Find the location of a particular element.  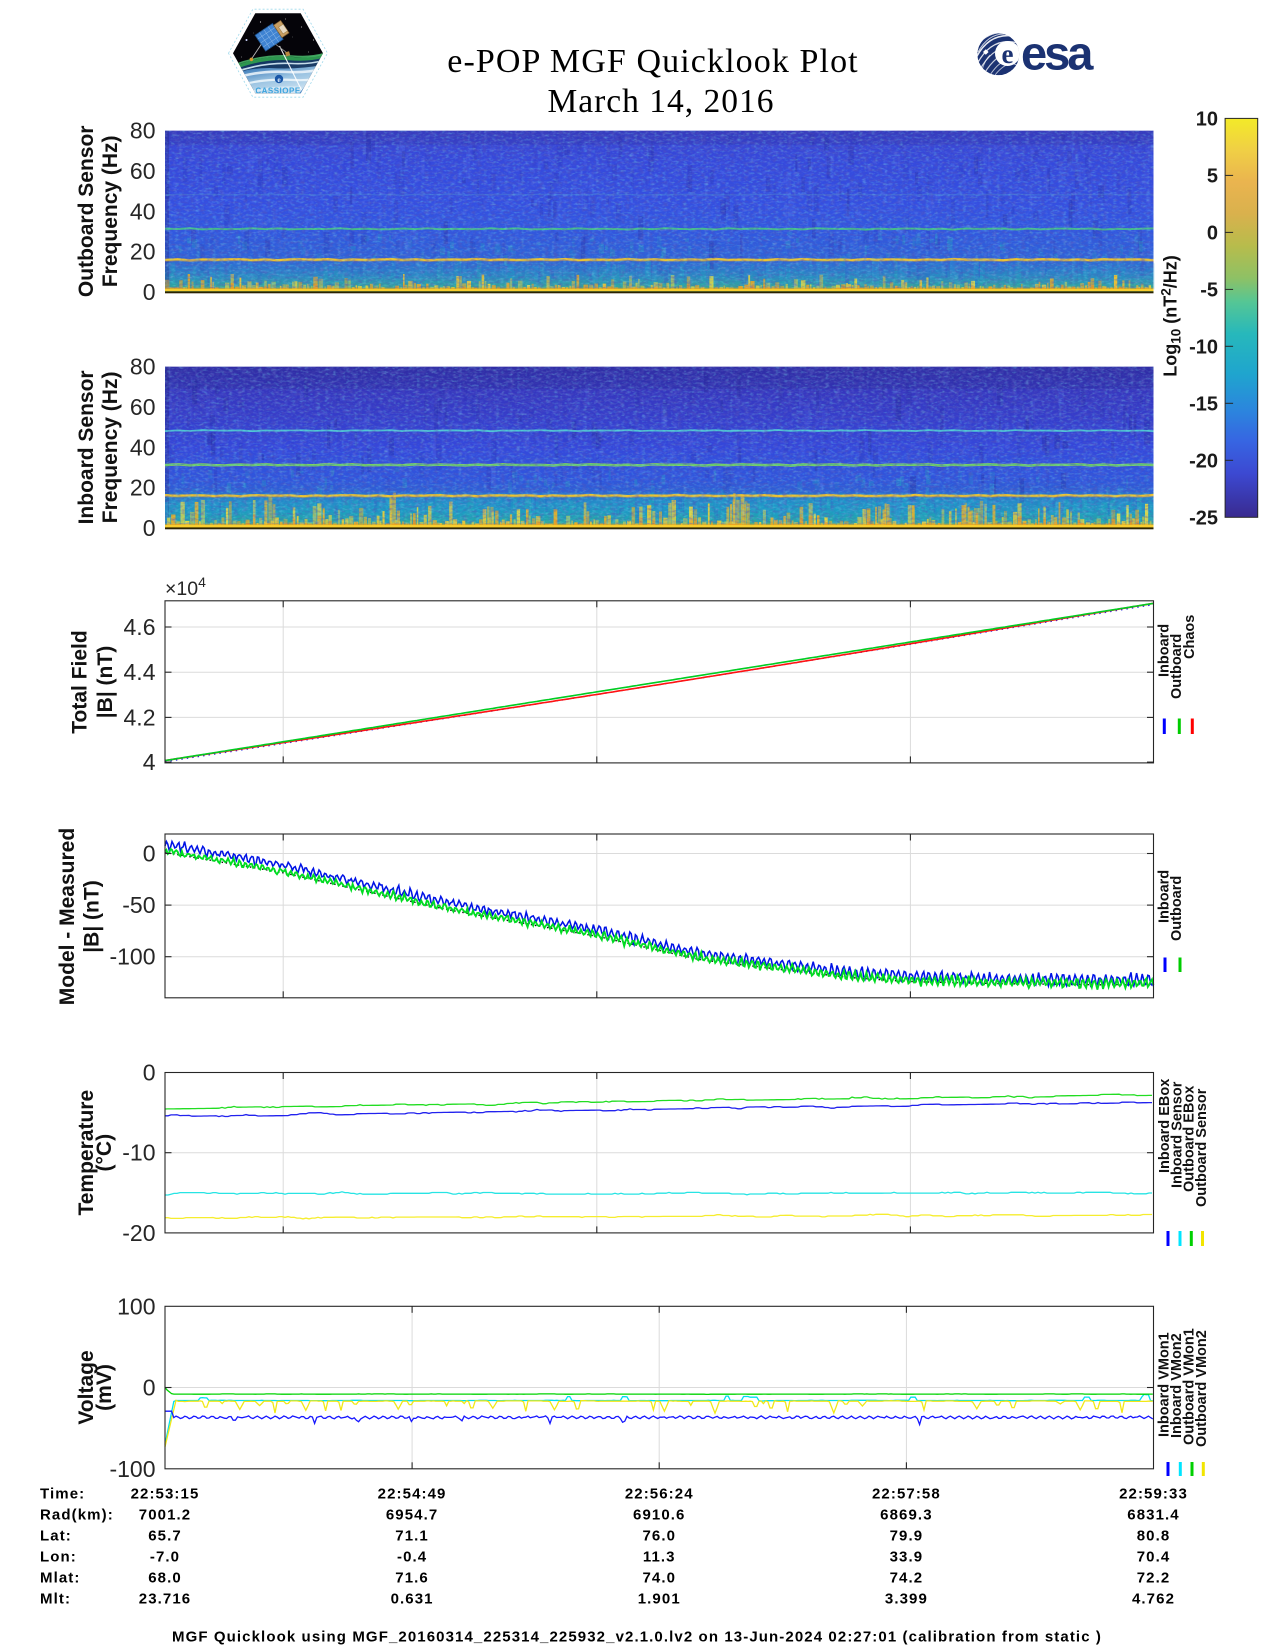

svg-text: Outboard VMon1 is located at coordinates (1190, 1386).